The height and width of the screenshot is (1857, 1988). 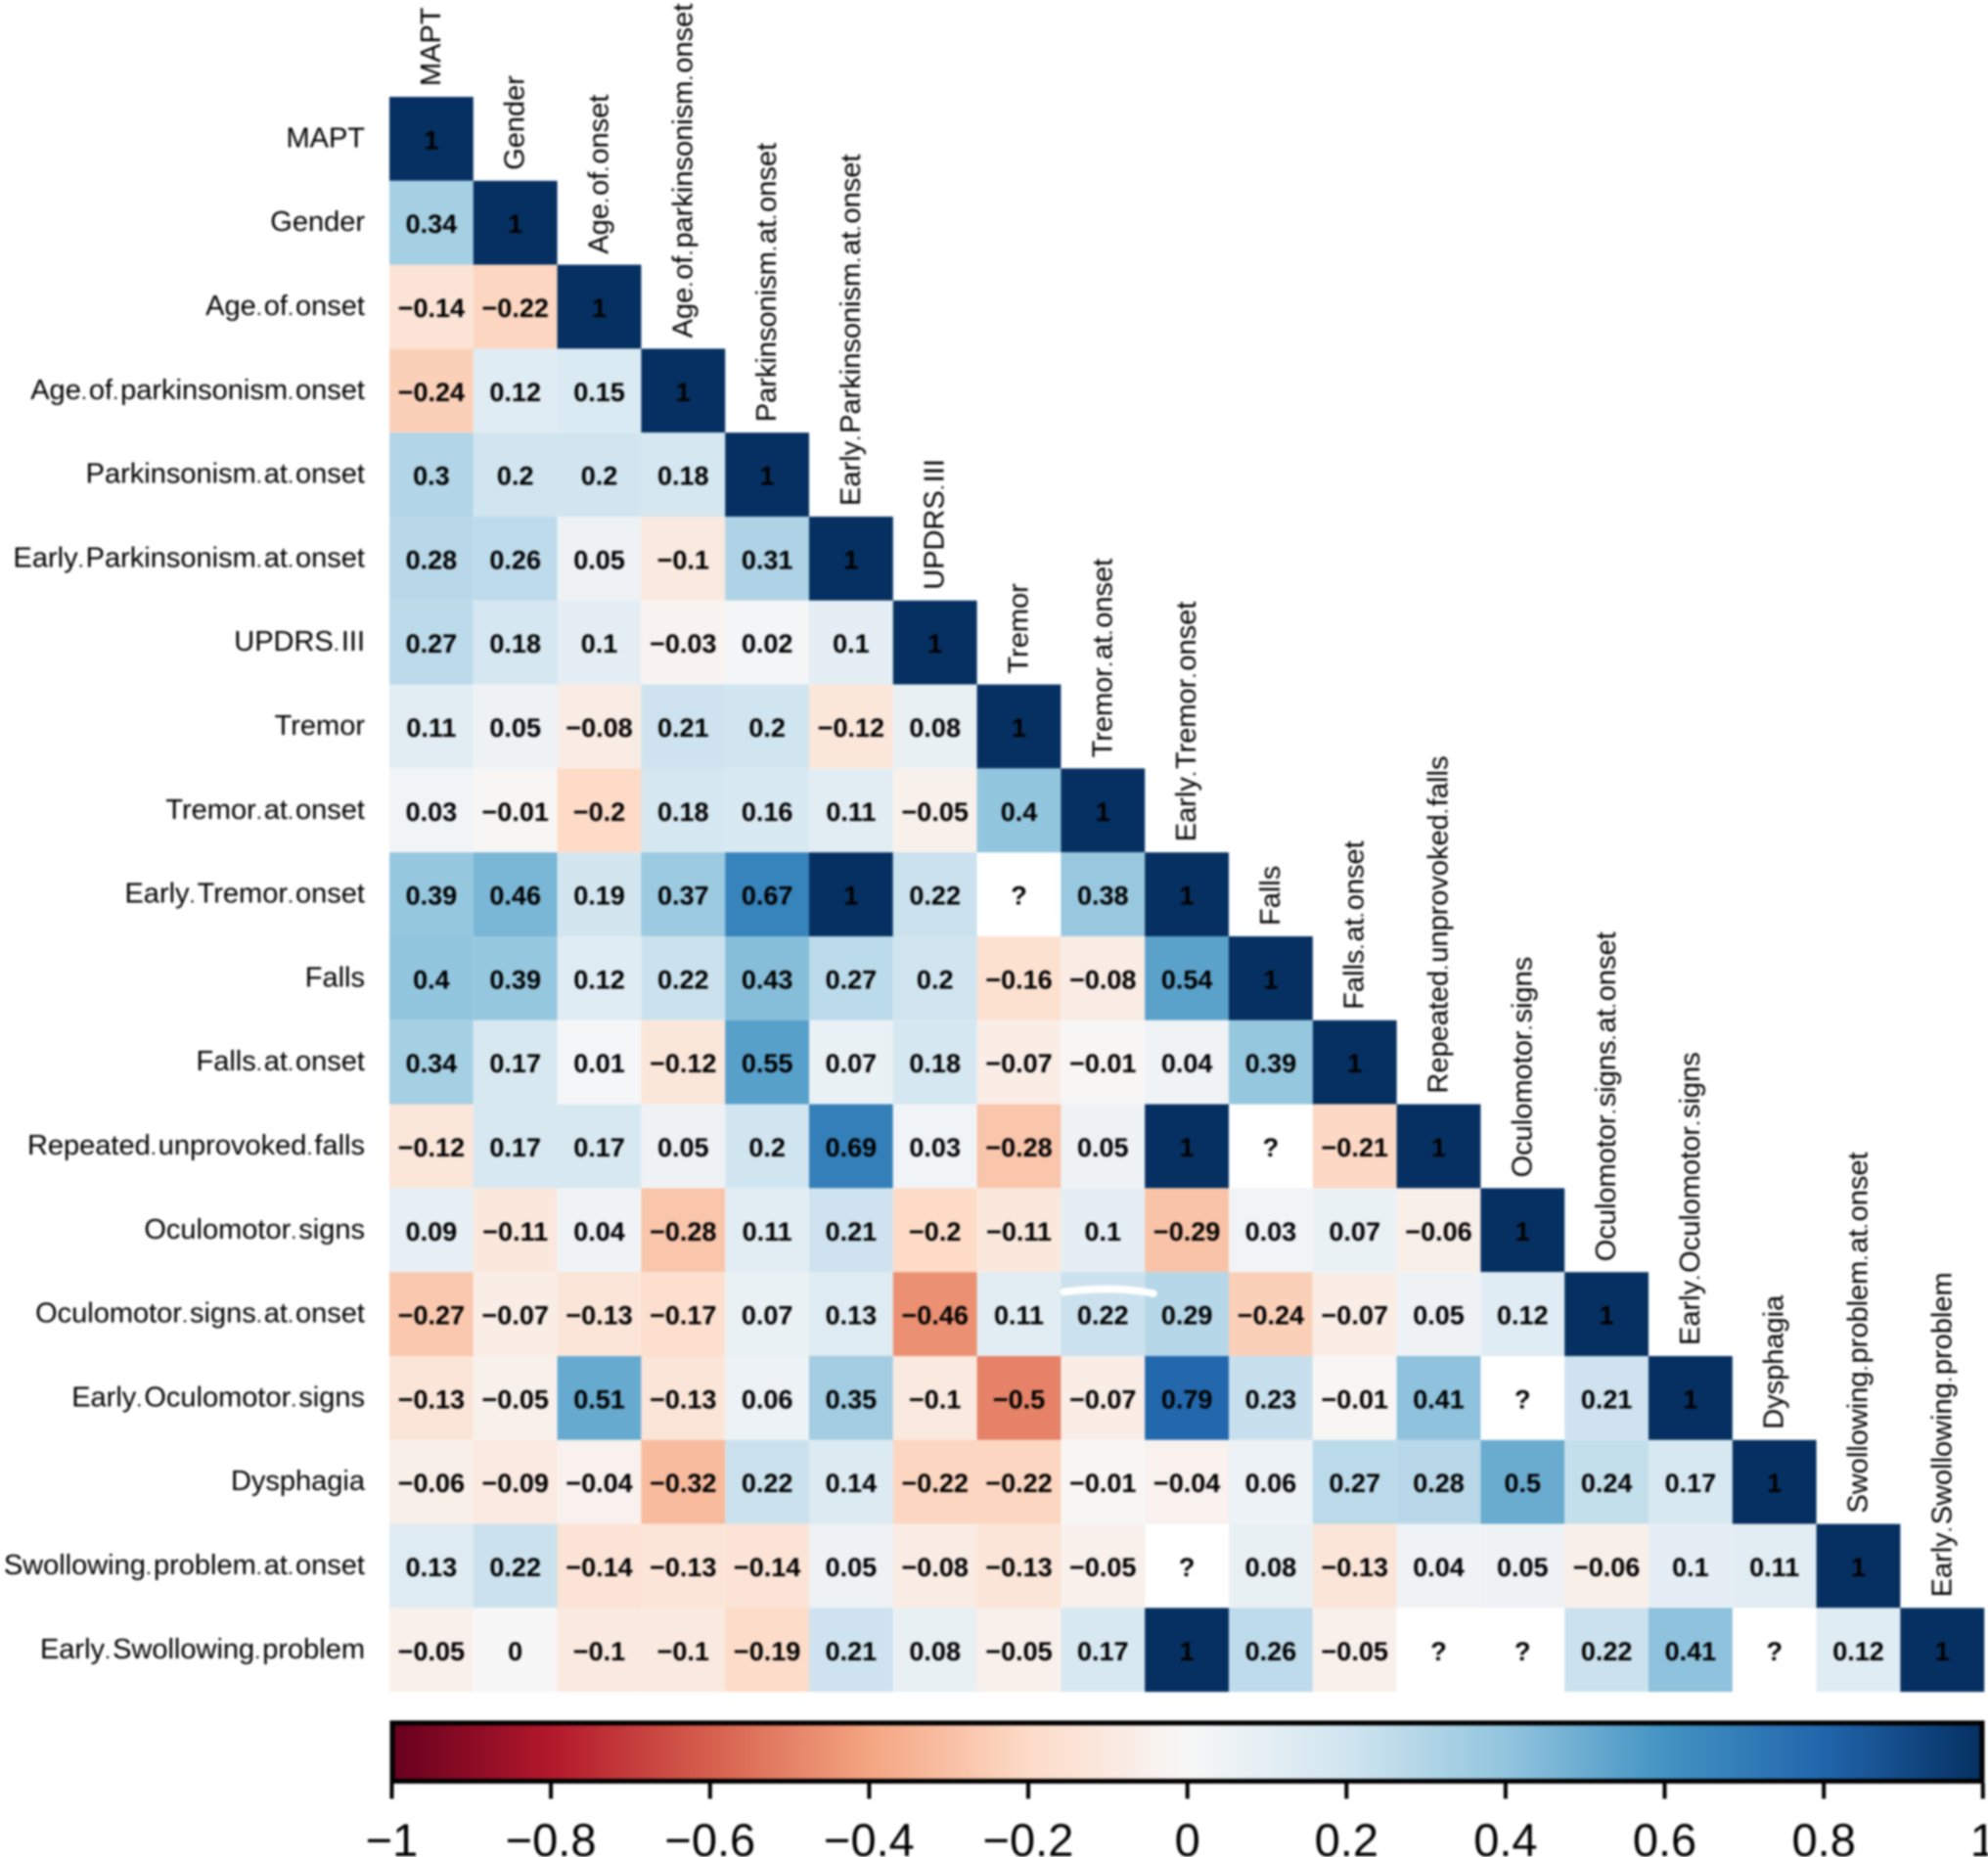 I want to click on svg-text: 0.35, so click(x=852, y=1399).